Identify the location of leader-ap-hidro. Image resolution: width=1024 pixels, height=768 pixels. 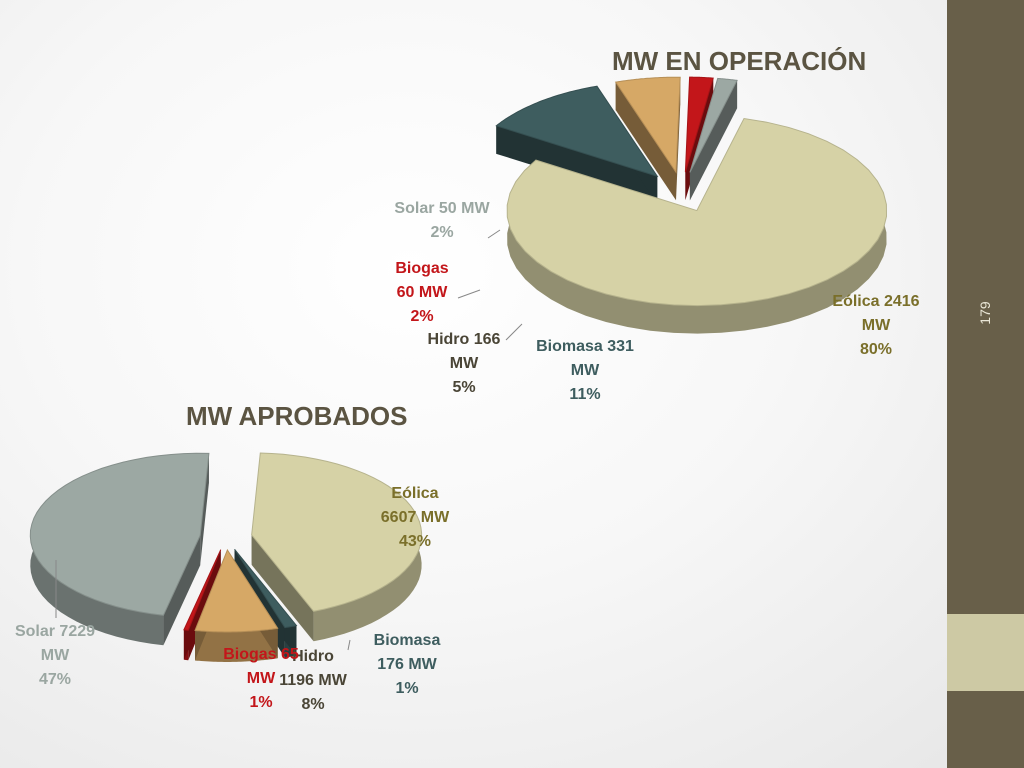
(349, 645).